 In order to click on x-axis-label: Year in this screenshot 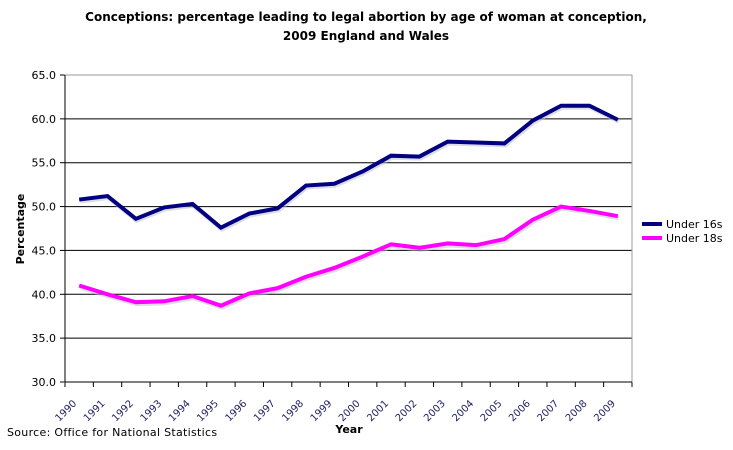, I will do `click(348, 429)`.